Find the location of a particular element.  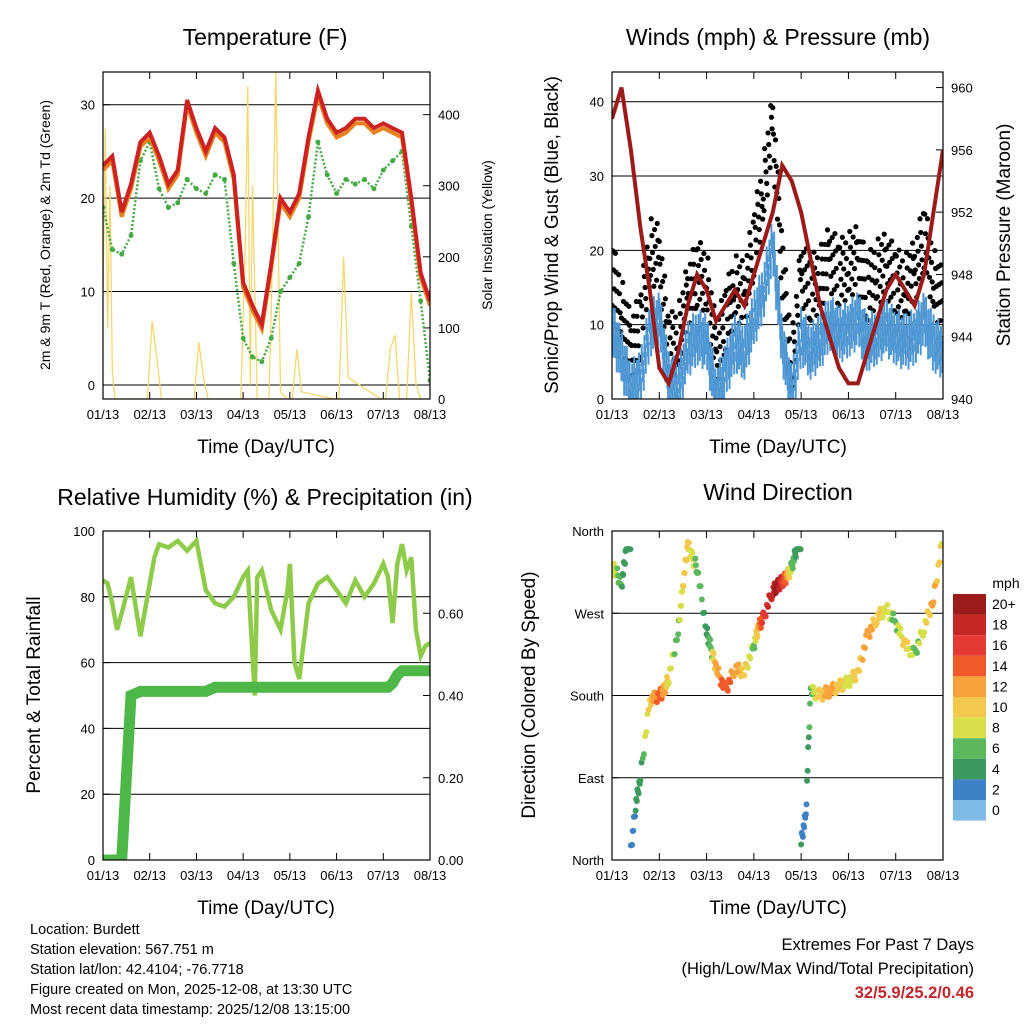

temperature-xtick-label: 08/13 is located at coordinates (430, 414).